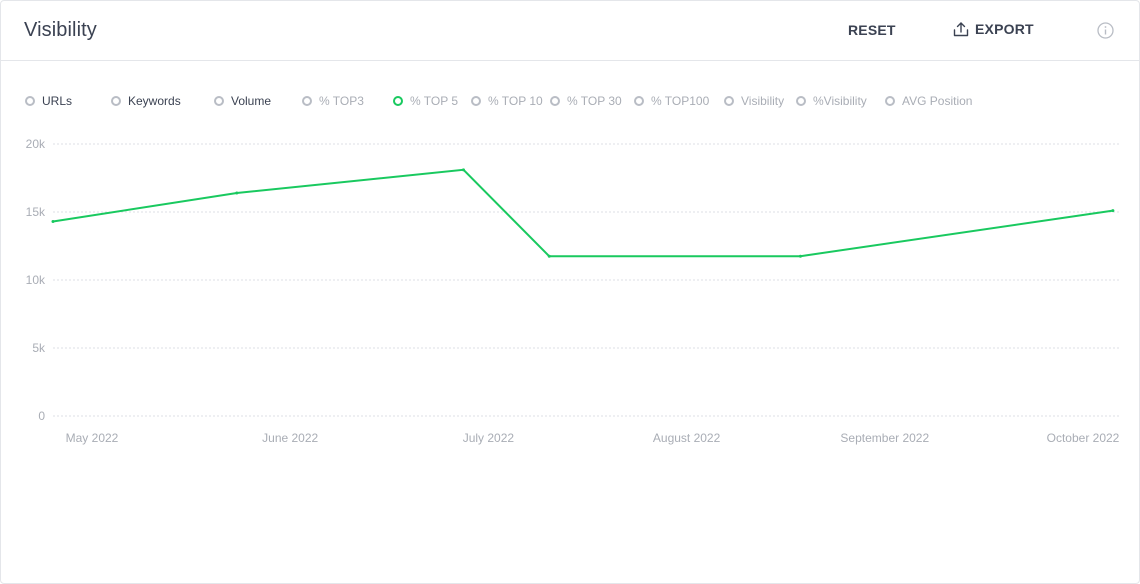  What do you see at coordinates (36, 212) in the screenshot?
I see `y-tick-label: 15k` at bounding box center [36, 212].